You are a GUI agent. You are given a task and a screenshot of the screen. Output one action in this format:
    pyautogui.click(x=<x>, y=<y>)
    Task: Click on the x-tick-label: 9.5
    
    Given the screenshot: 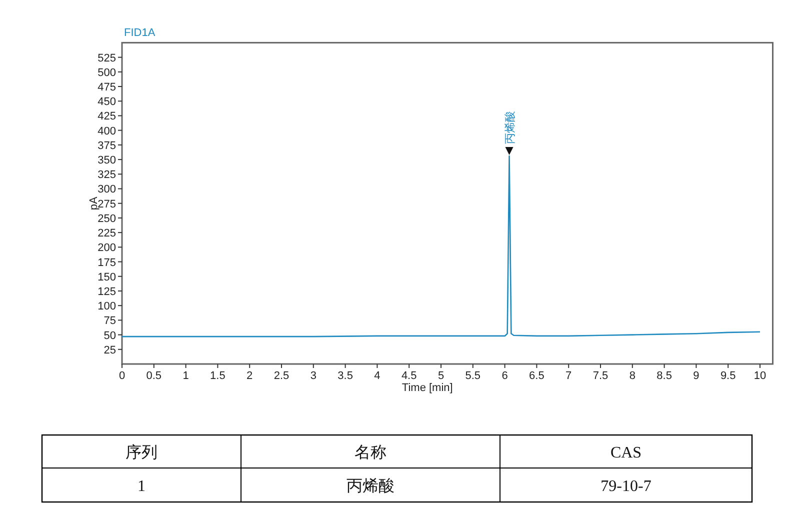 What is the action you would take?
    pyautogui.click(x=728, y=376)
    